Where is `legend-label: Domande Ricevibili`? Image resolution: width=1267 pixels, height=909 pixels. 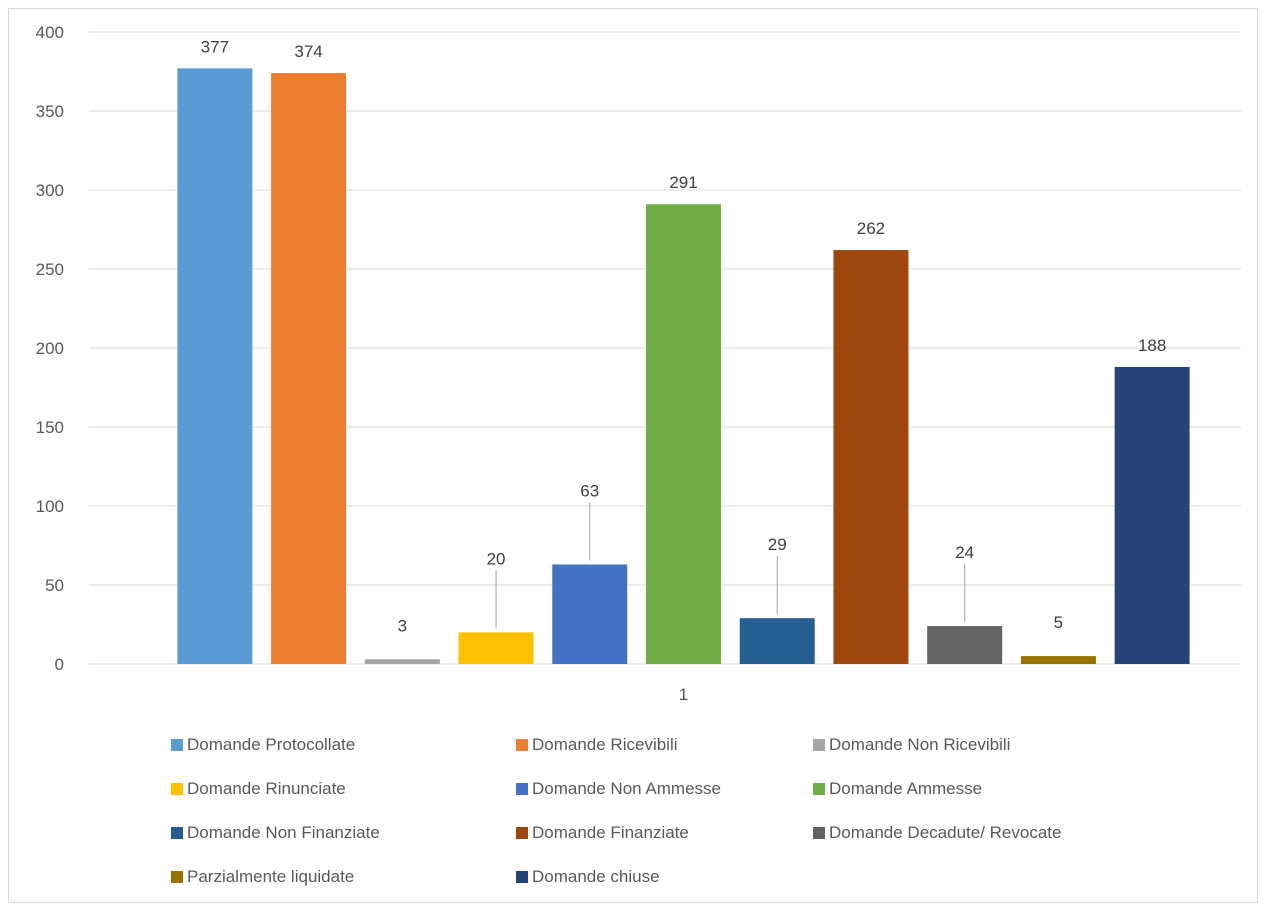
legend-label: Domande Ricevibili is located at coordinates (605, 744).